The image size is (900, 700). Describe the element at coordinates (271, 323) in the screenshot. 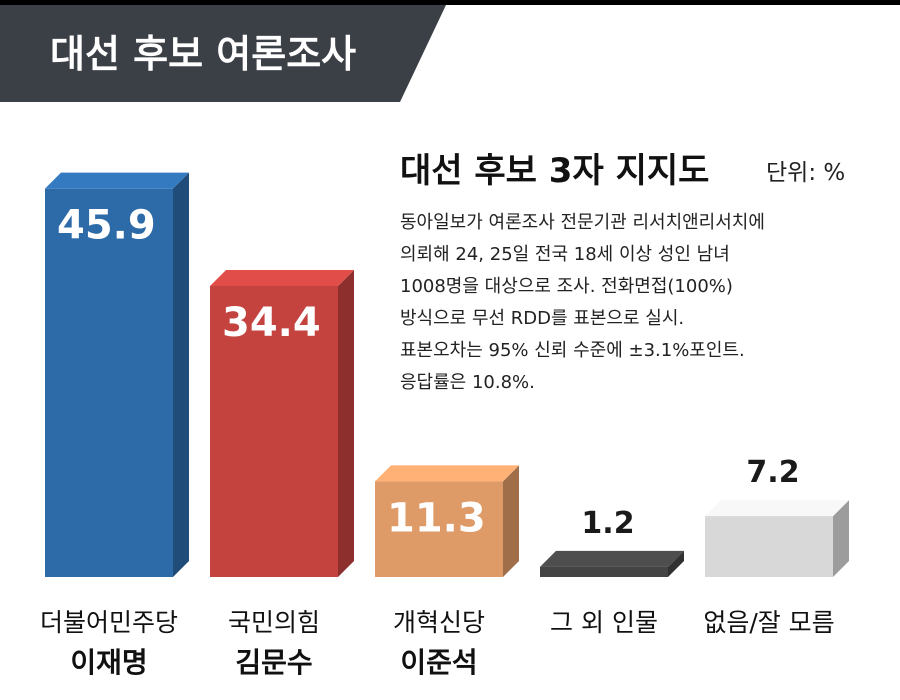

I see `bar-value-label: 34.4` at that location.